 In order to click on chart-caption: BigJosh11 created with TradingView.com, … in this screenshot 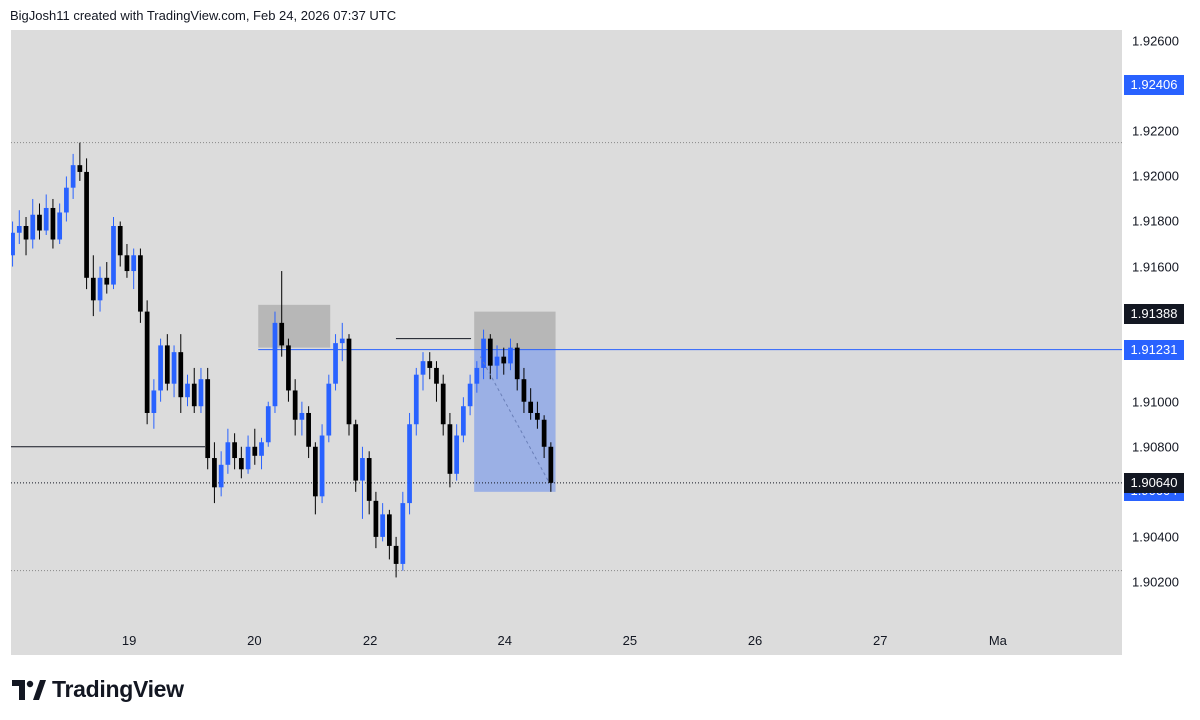, I will do `click(203, 15)`.